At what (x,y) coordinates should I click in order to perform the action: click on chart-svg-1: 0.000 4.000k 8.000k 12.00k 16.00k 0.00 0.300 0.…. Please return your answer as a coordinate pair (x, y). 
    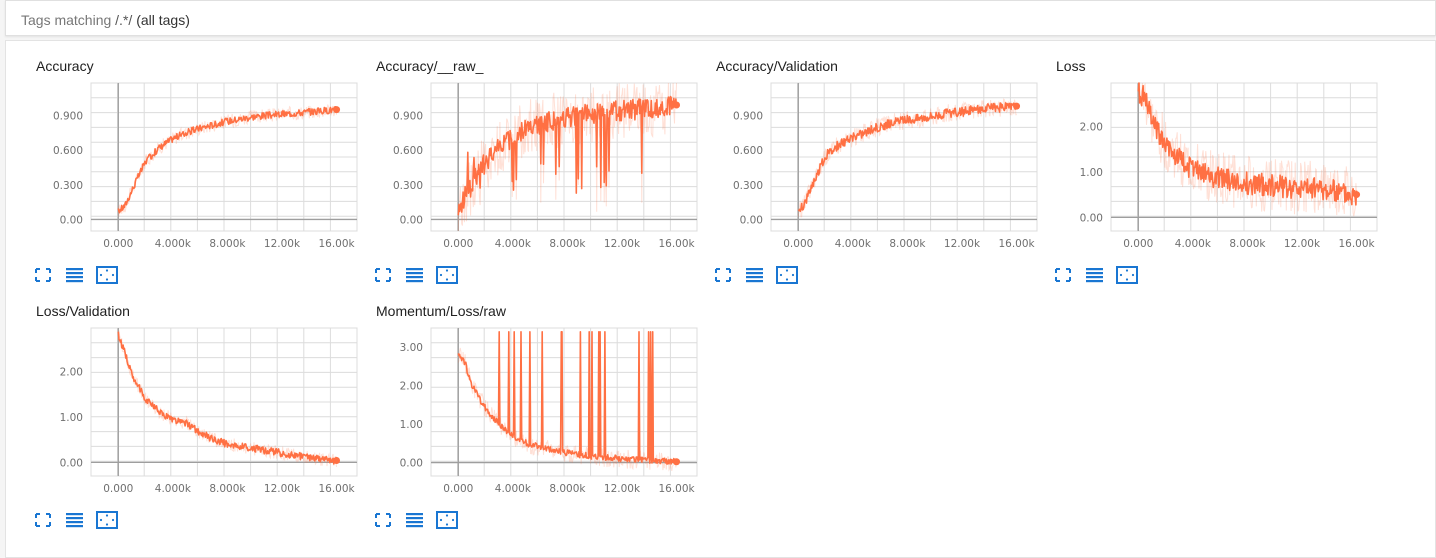
    Looking at the image, I should click on (536, 183).